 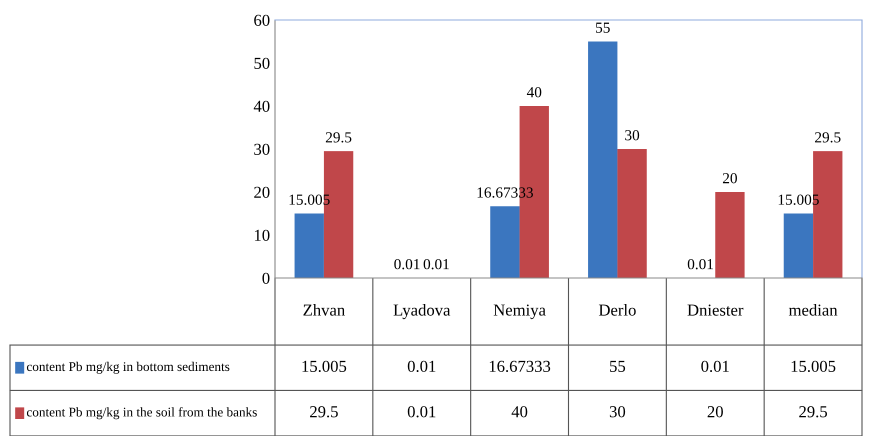 What do you see at coordinates (128, 368) in the screenshot?
I see `legend-label: content Pb mg/kg in bottom sediments` at bounding box center [128, 368].